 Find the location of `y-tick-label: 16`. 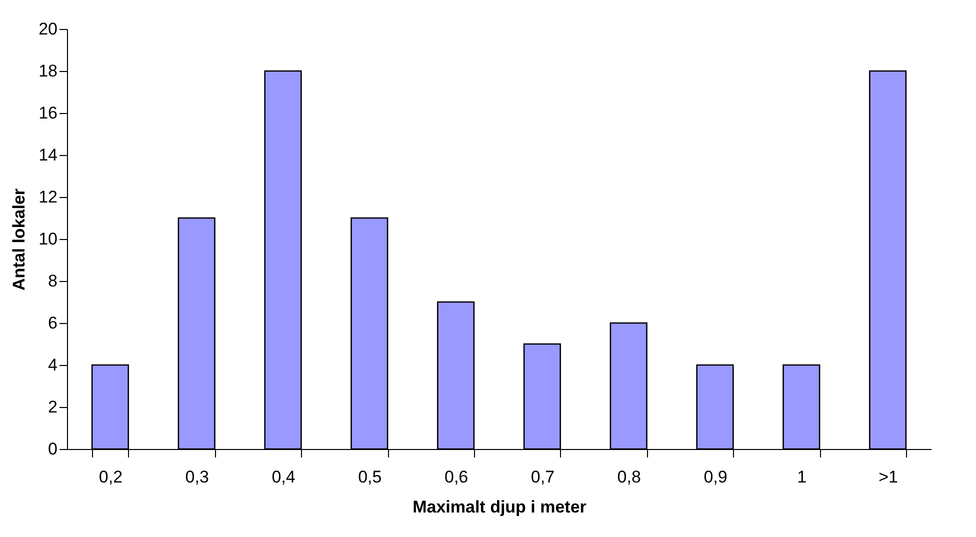

y-tick-label: 16 is located at coordinates (48, 113).